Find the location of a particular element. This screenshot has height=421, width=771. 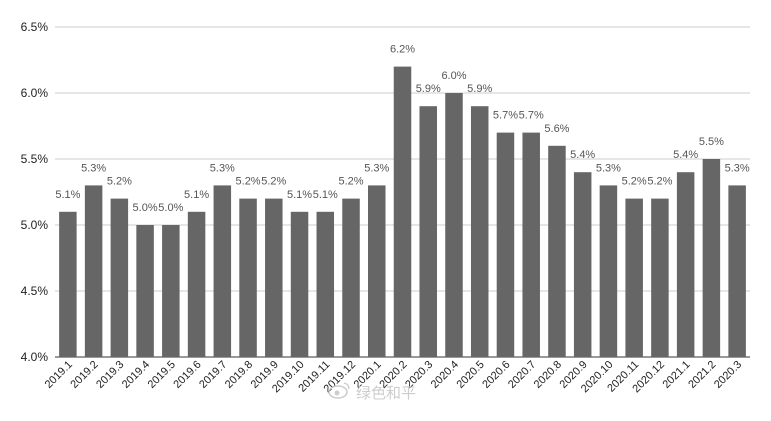

watermark-text: 绿色和平 is located at coordinates (386, 393).